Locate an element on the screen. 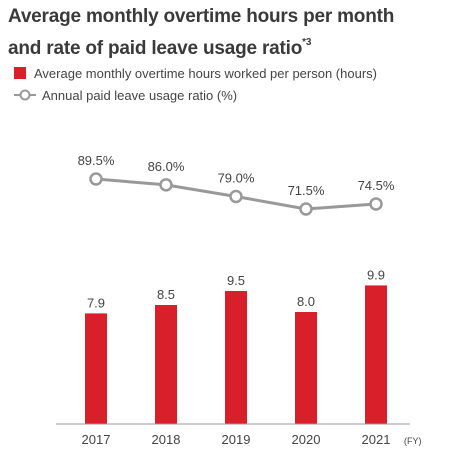  x-tick-label-2021: 2021 is located at coordinates (376, 439).